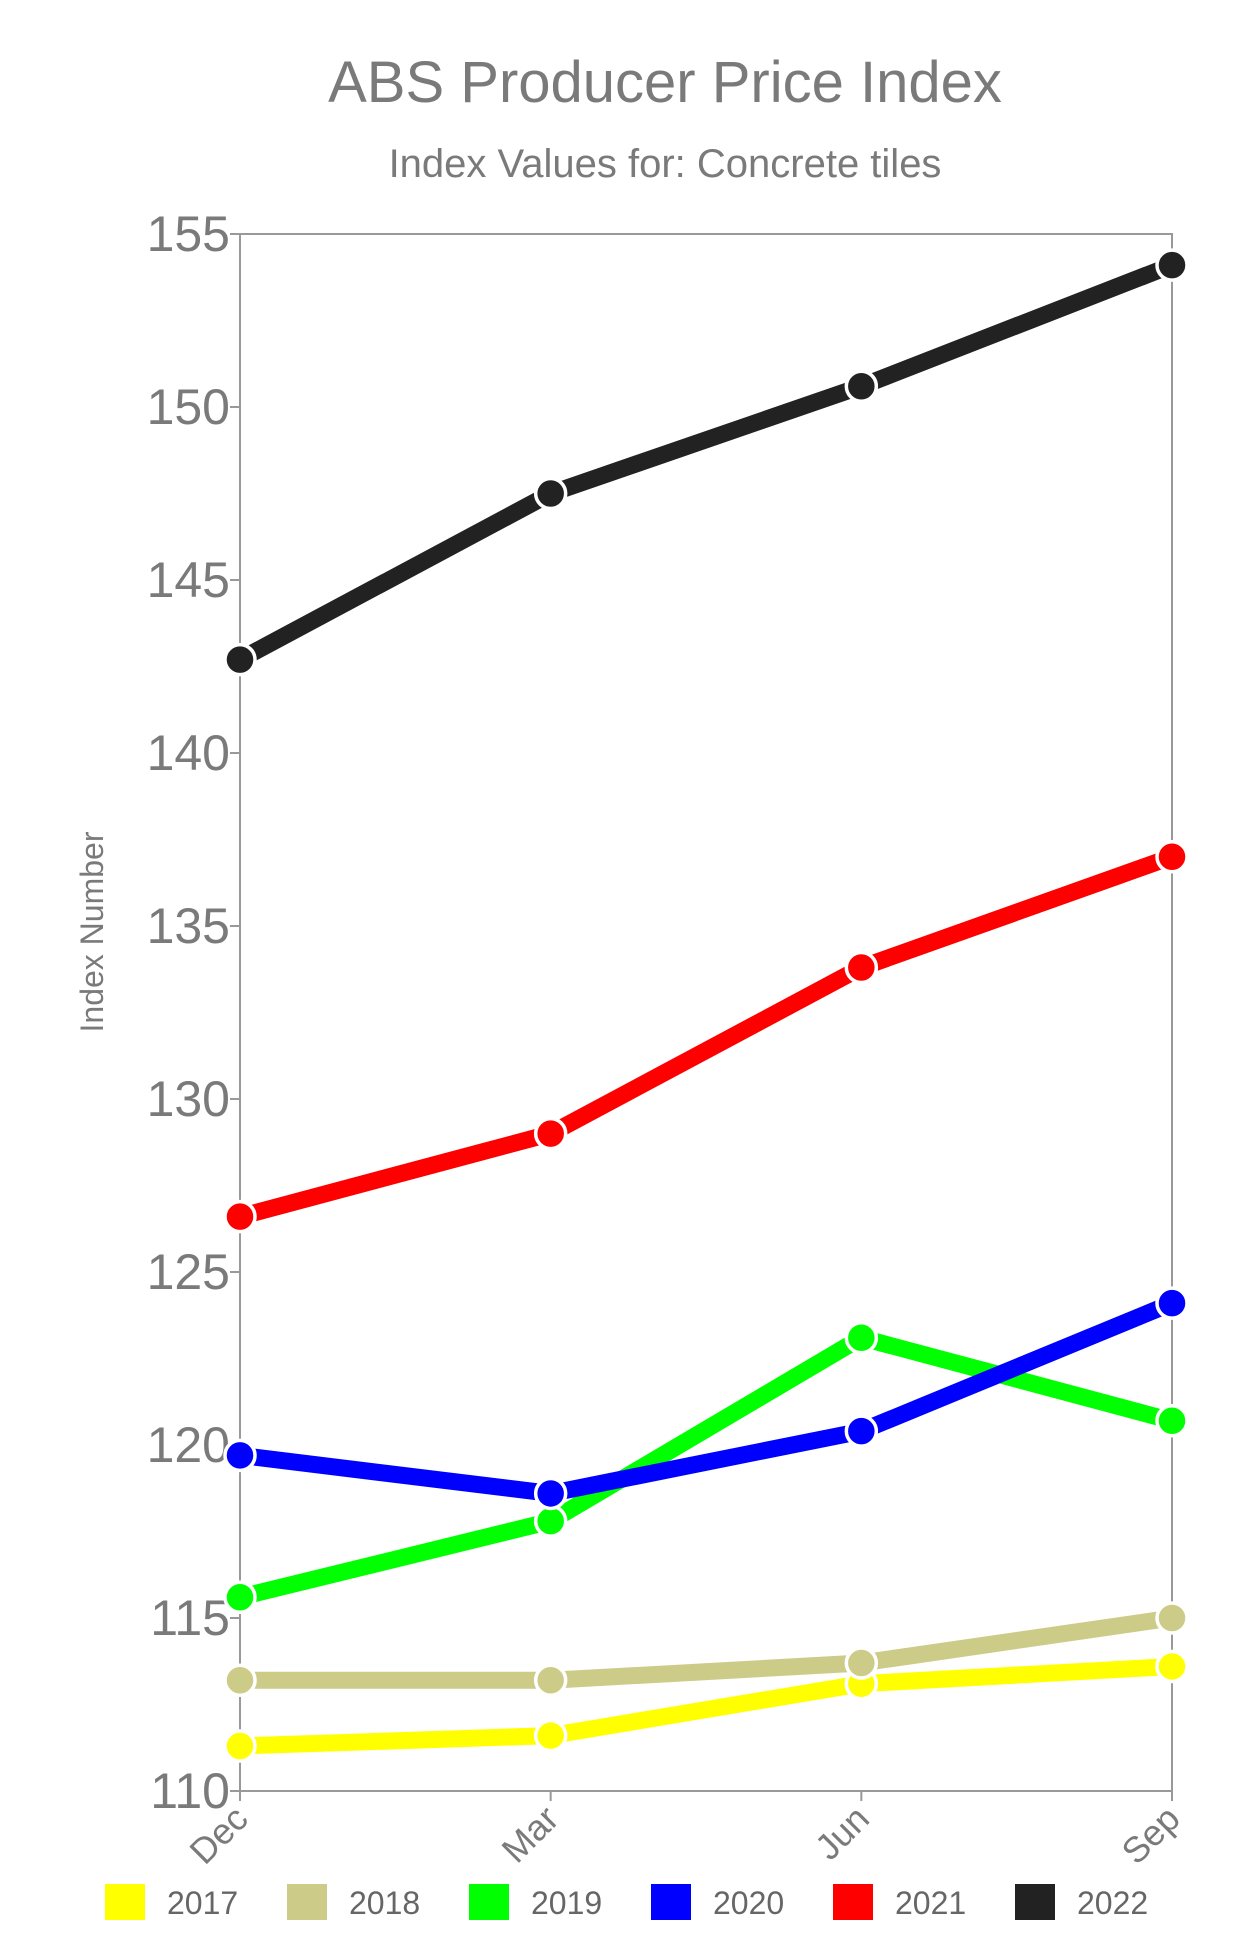 The image size is (1250, 1950). What do you see at coordinates (307, 1902) in the screenshot?
I see `legend-swatch-2018` at bounding box center [307, 1902].